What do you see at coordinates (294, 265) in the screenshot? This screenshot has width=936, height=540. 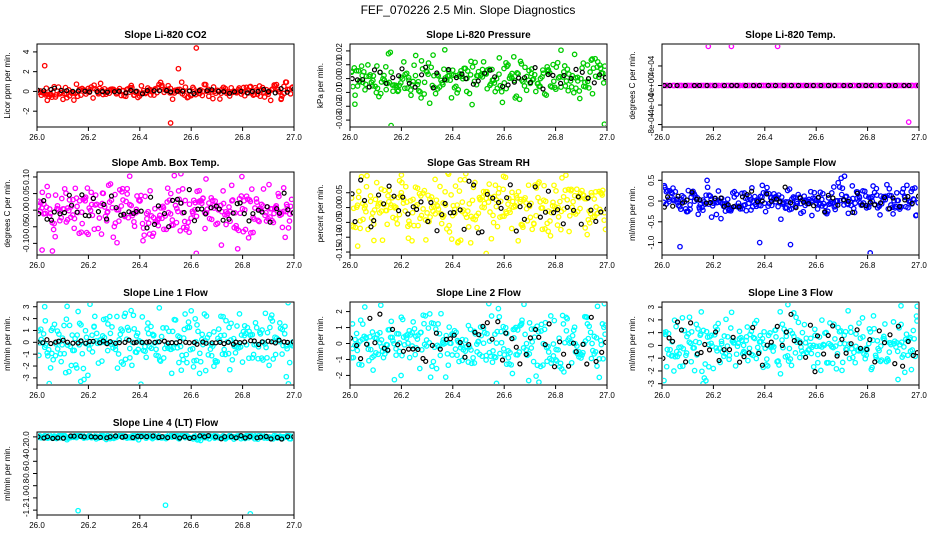 I see `x-tick-label: 27.0` at bounding box center [294, 265].